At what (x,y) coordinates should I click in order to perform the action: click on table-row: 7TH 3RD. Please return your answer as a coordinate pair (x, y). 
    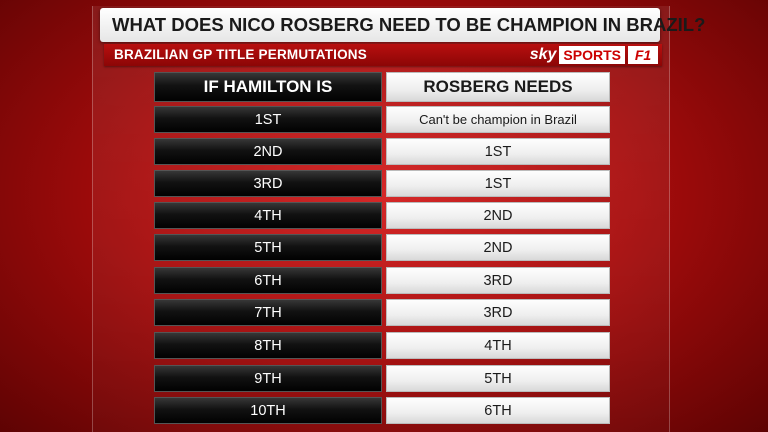
    Looking at the image, I should click on (382, 312).